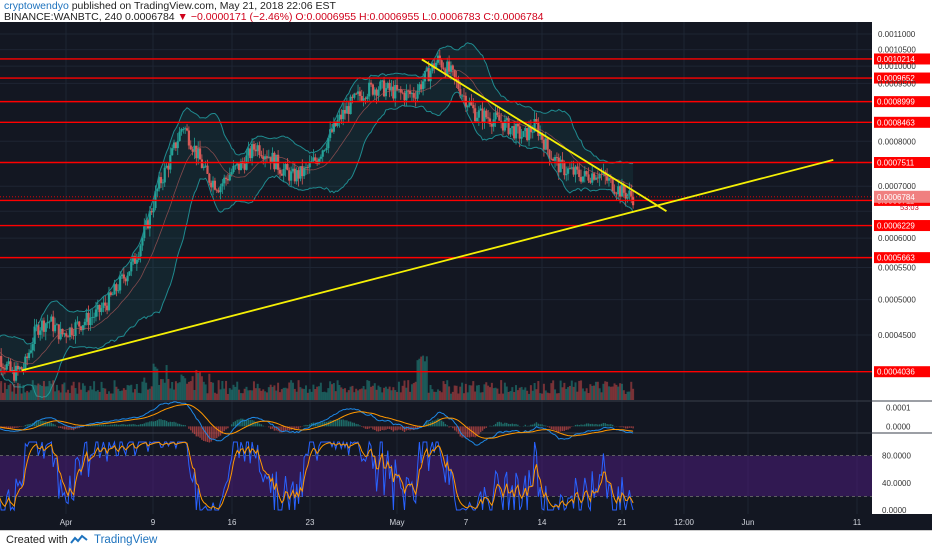 This screenshot has height=550, width=932. I want to click on tradingview-brand: TradingView, so click(126, 540).